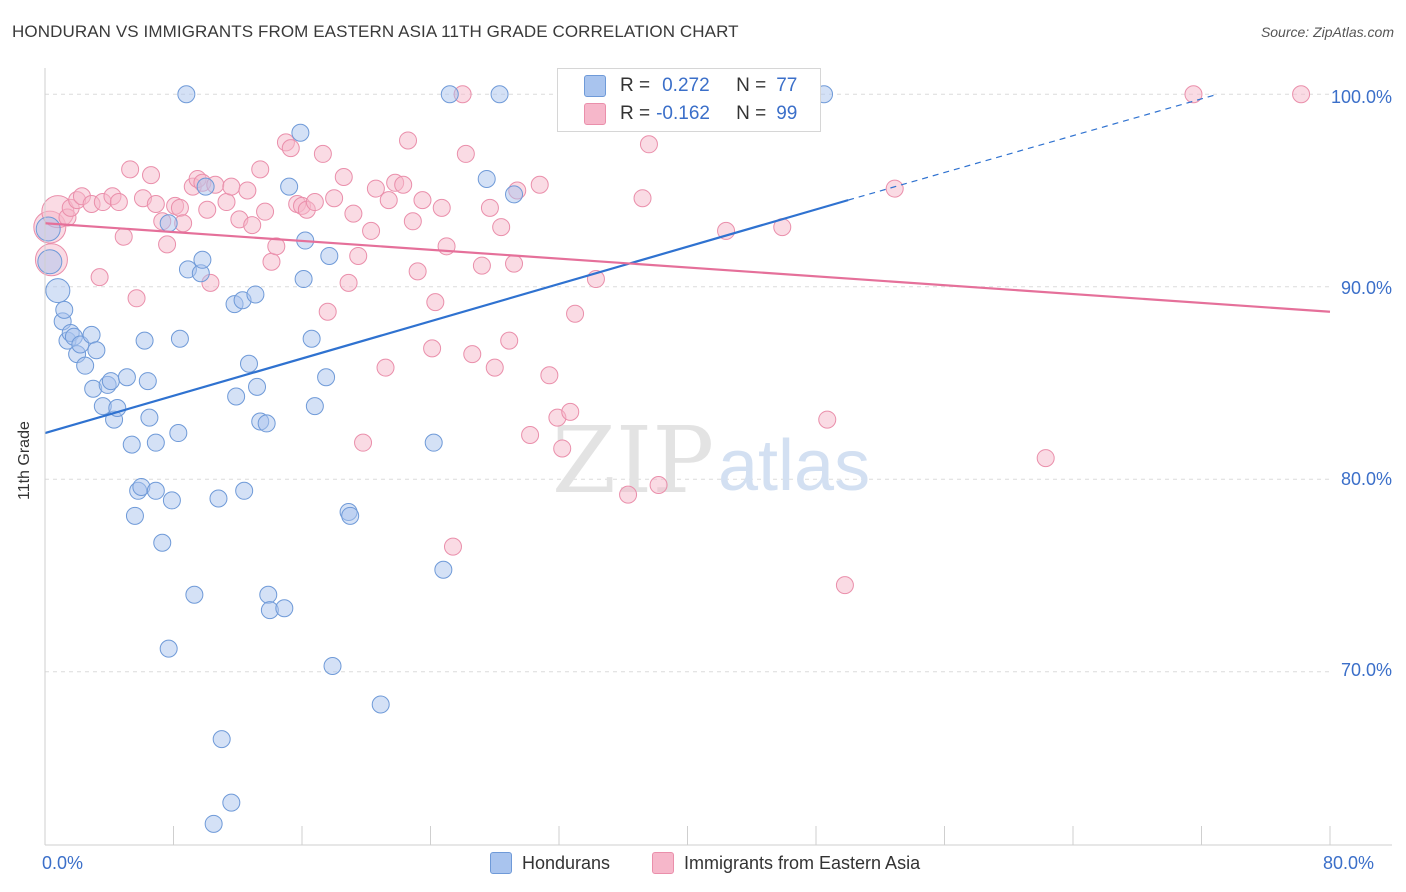 Image resolution: width=1406 pixels, height=892 pixels. I want to click on y-axis-label: 11th Grade, so click(24, 460).